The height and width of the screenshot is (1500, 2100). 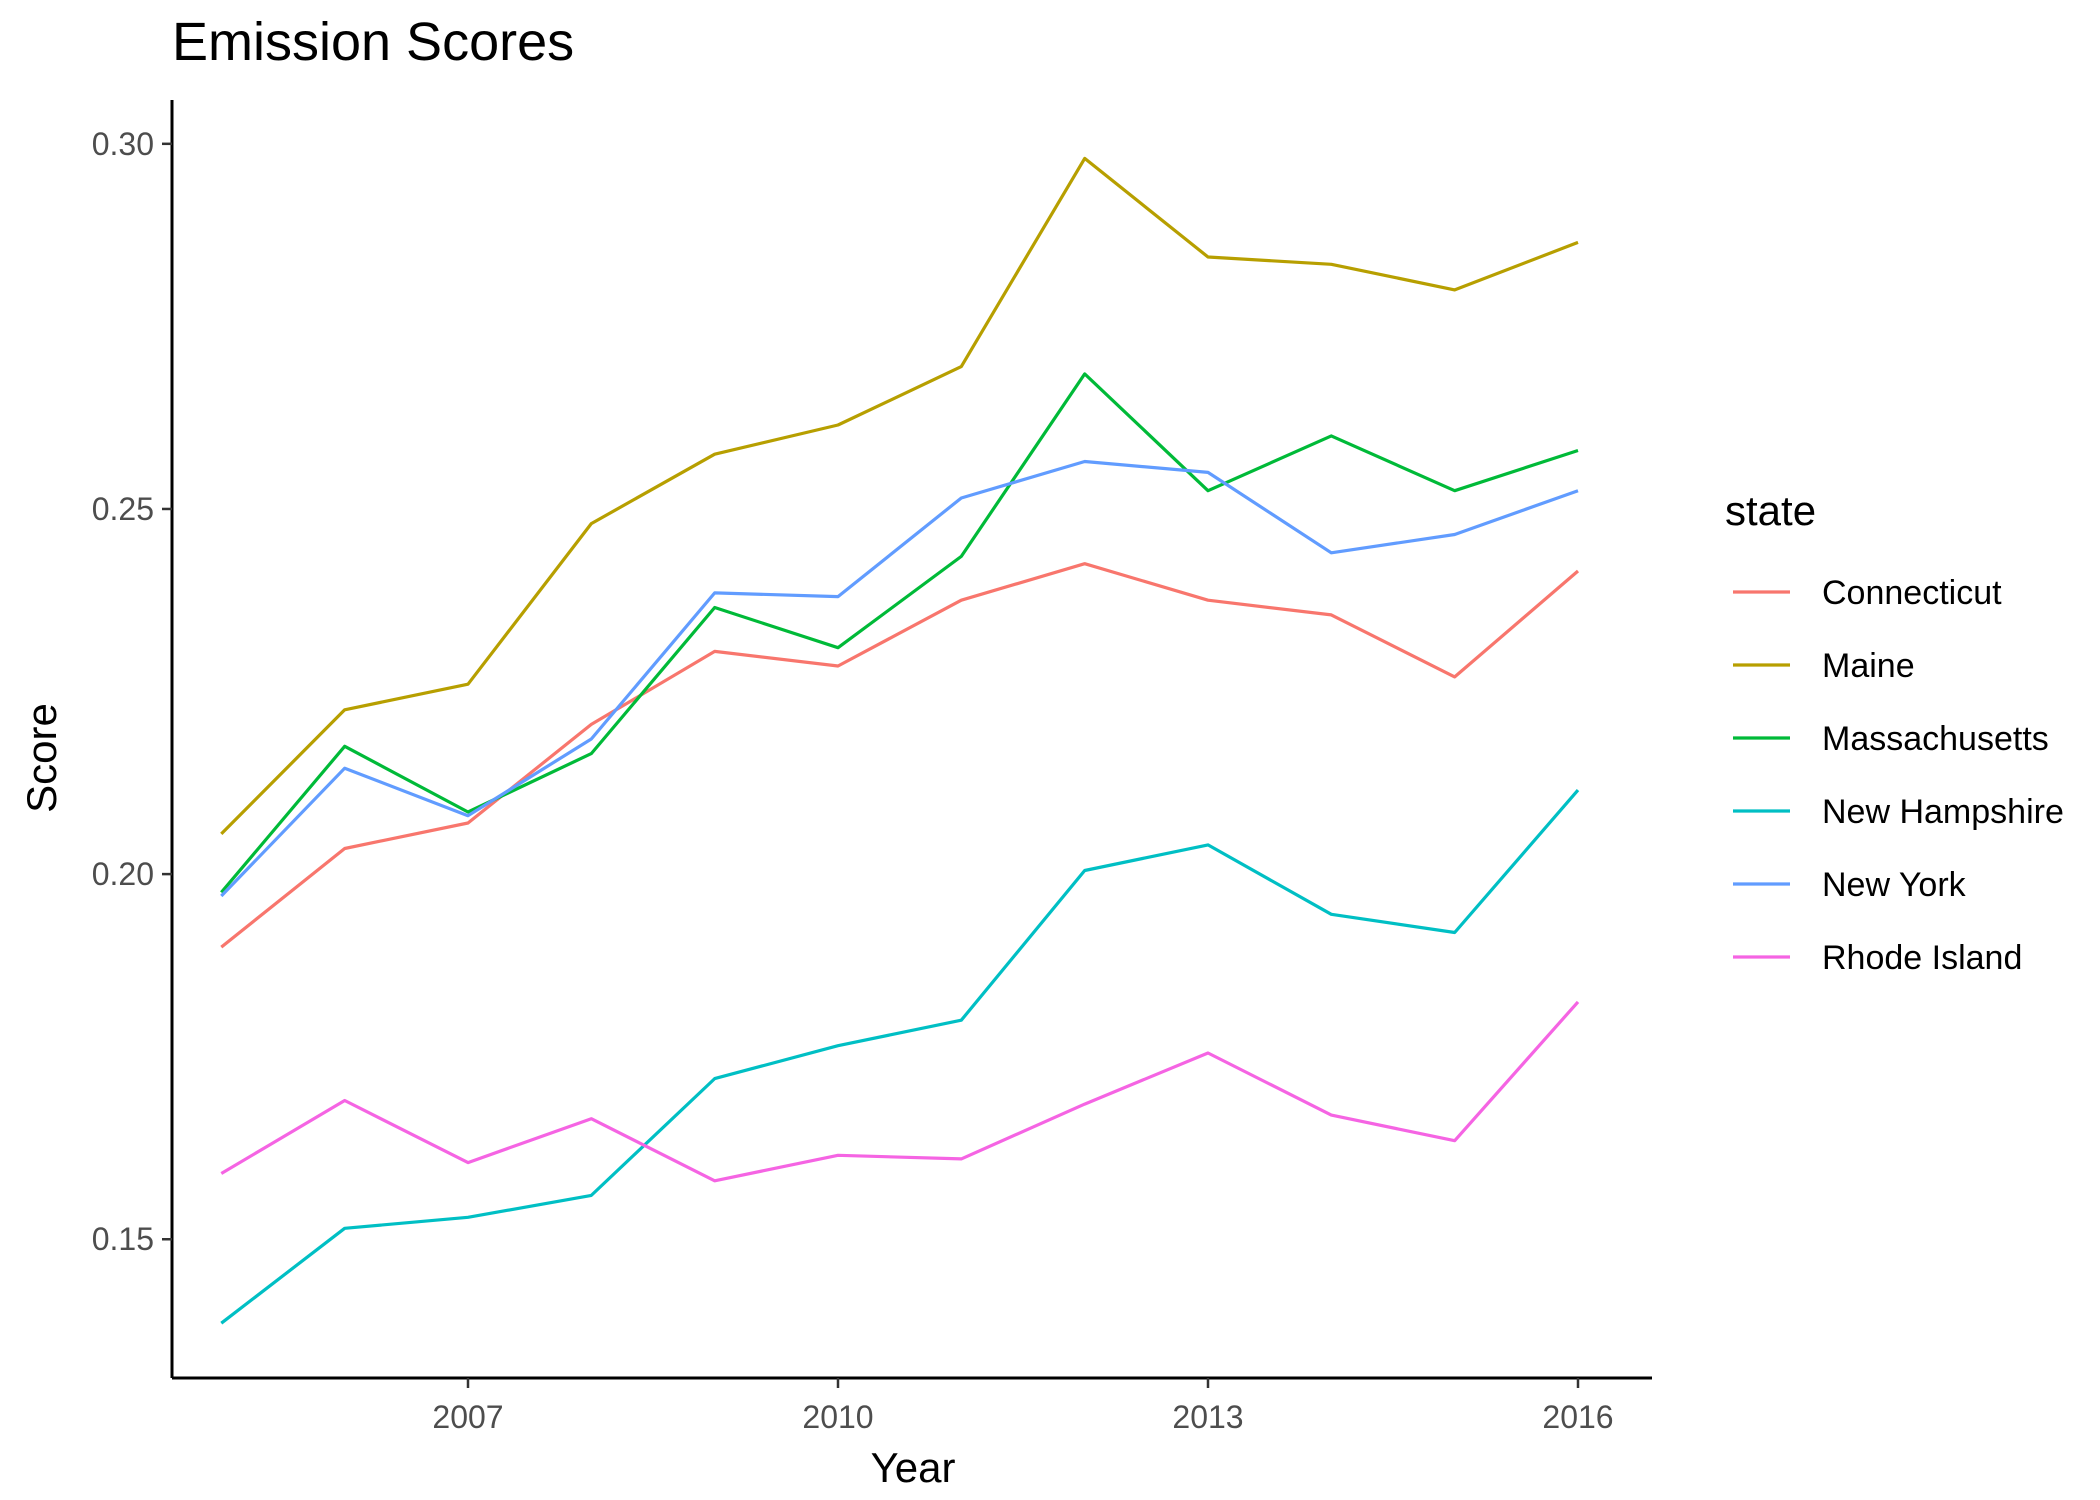 What do you see at coordinates (123, 874) in the screenshot?
I see `y-tick-label: 0.20` at bounding box center [123, 874].